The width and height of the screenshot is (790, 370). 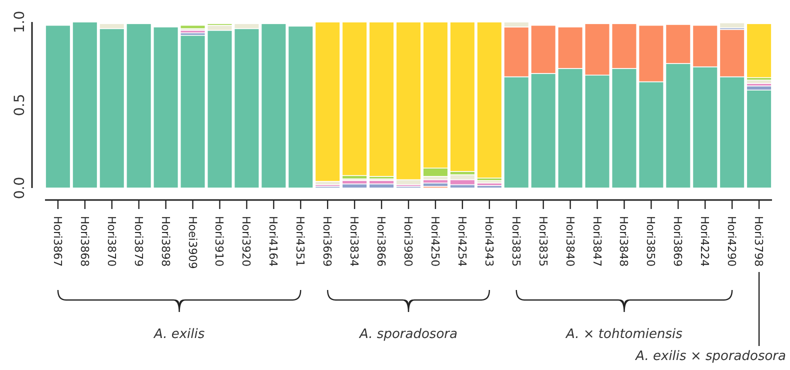 I want to click on x-tick-label: Hori4254, so click(x=461, y=241).